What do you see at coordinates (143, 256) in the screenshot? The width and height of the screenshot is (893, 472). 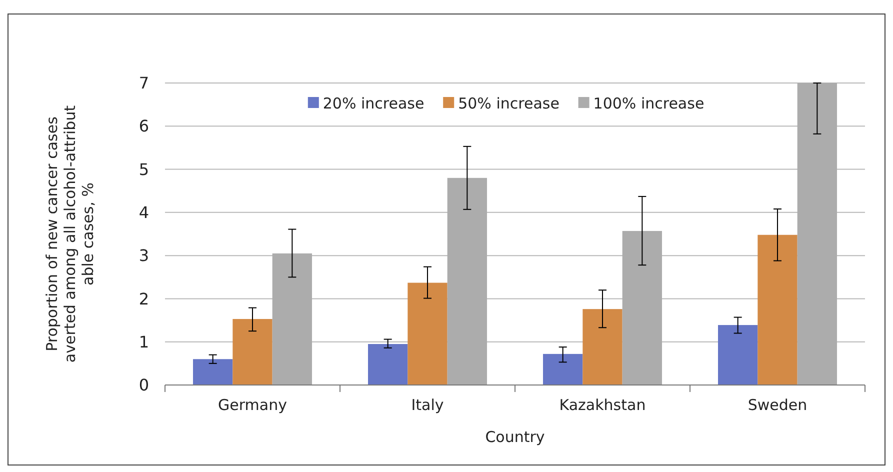 I see `y-tick-label: 3` at bounding box center [143, 256].